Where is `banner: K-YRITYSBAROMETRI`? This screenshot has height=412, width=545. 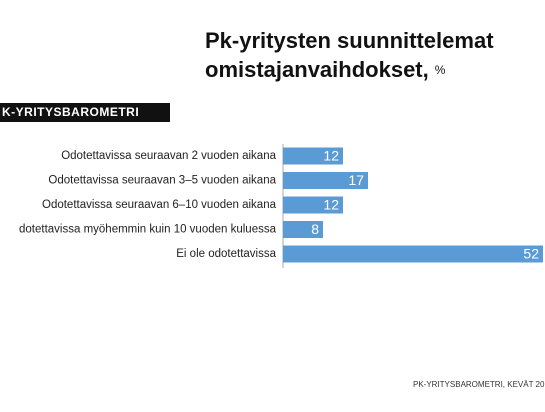 banner: K-YRITYSBAROMETRI is located at coordinates (70, 112).